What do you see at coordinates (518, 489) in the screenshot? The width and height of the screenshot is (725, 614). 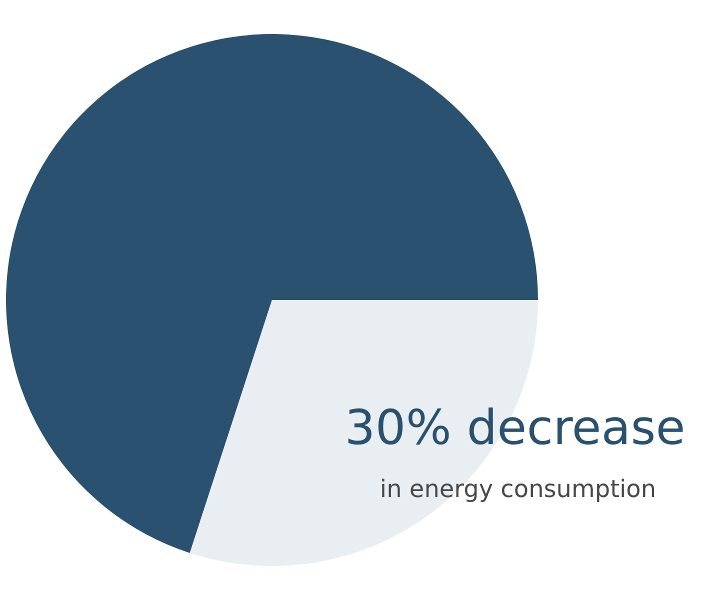 I see `text: in energy consumption` at bounding box center [518, 489].